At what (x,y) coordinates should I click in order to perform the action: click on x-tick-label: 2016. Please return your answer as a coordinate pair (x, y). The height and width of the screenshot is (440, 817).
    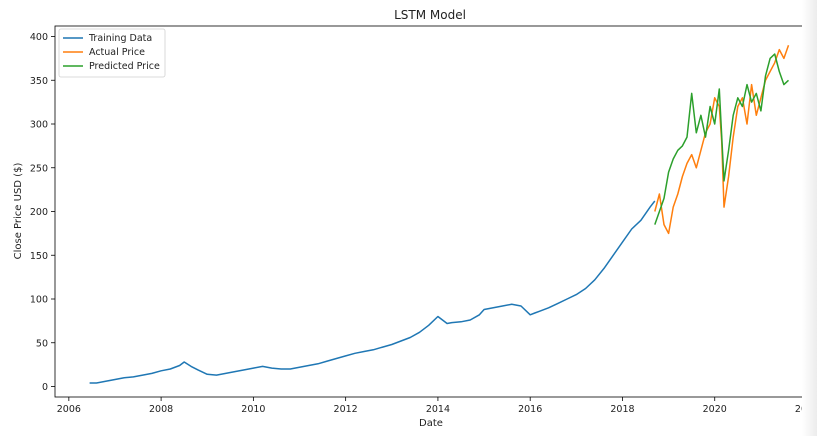
    Looking at the image, I should click on (530, 409).